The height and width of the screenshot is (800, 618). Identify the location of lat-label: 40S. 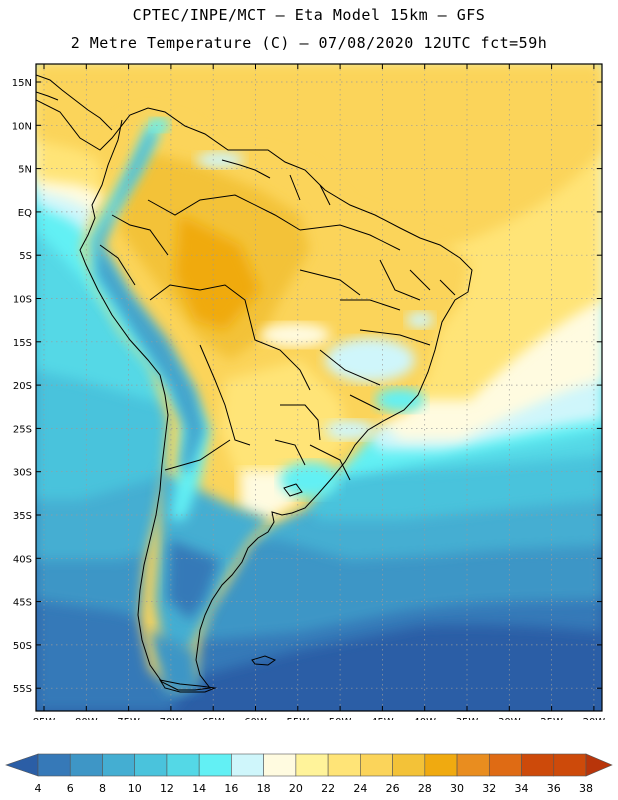
(22, 559).